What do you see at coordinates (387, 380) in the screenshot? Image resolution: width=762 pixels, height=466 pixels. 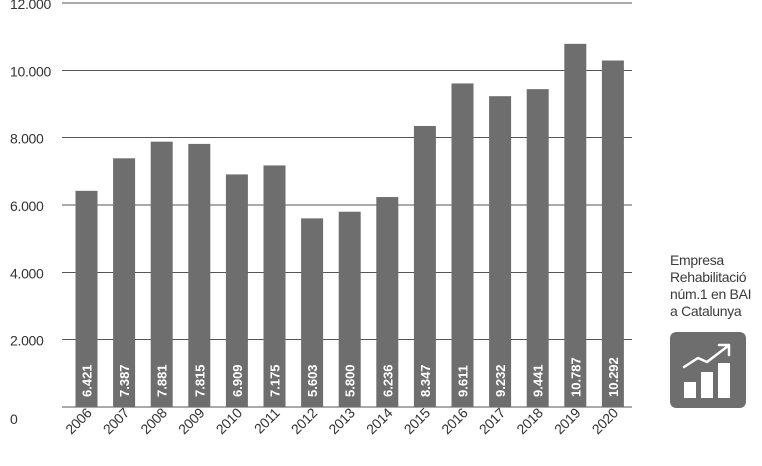 I see `bar-value-label: 6.236` at bounding box center [387, 380].